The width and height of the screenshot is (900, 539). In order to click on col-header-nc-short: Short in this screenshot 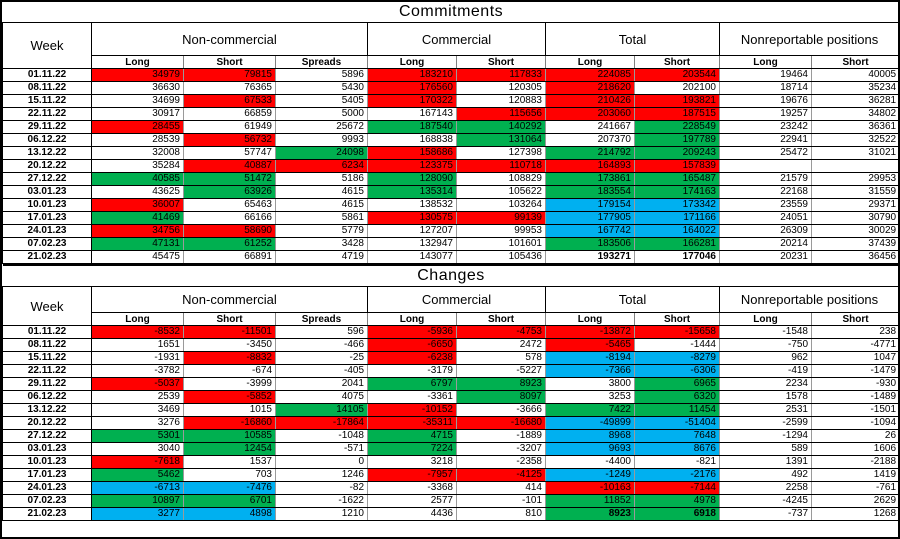, I will do `click(229, 62)`.